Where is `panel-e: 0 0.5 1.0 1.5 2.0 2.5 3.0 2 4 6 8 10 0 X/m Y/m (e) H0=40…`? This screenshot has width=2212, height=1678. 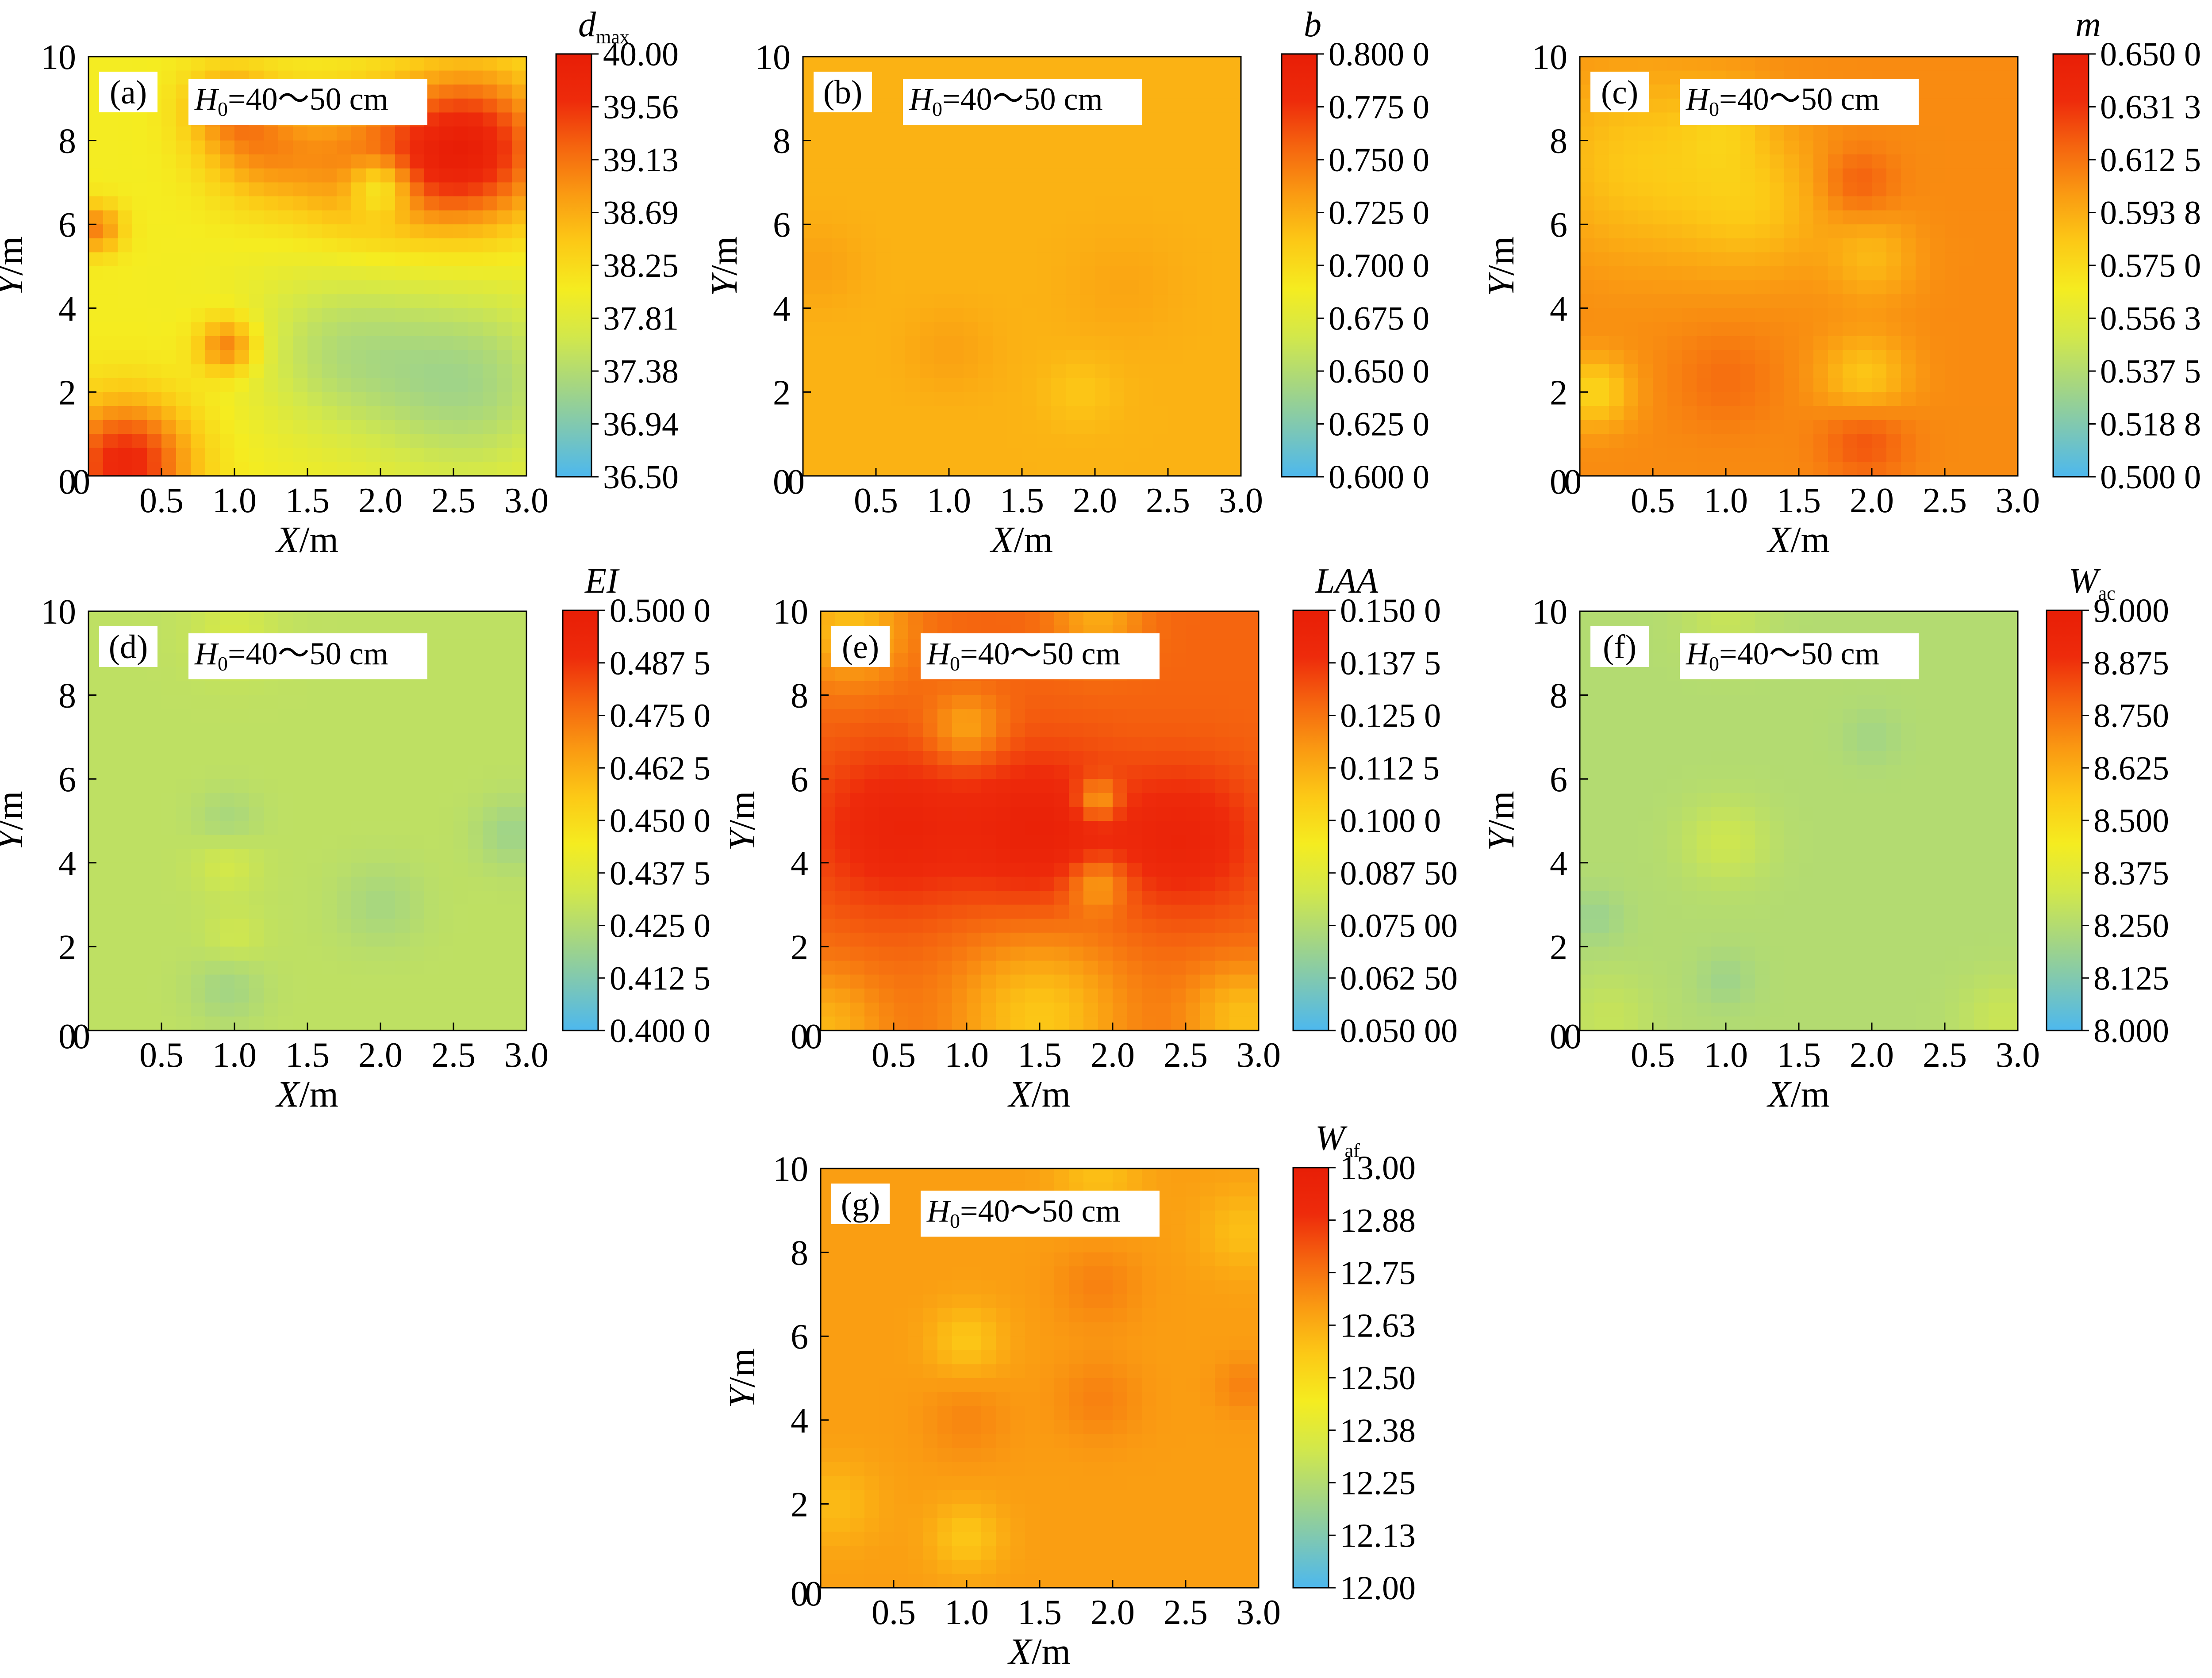 panel-e: 0 0.5 1.0 1.5 2.0 2.5 3.0 2 4 6 8 10 0 X/m Y/m (e) H0=40… is located at coordinates (1090, 838).